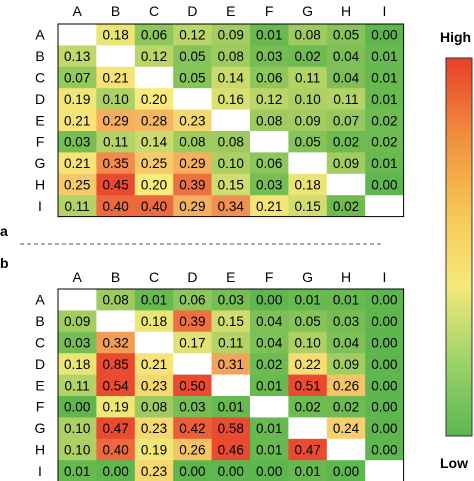 This screenshot has width=474, height=481. Describe the element at coordinates (115, 120) in the screenshot. I see `cell-value-label: 0.29` at that location.